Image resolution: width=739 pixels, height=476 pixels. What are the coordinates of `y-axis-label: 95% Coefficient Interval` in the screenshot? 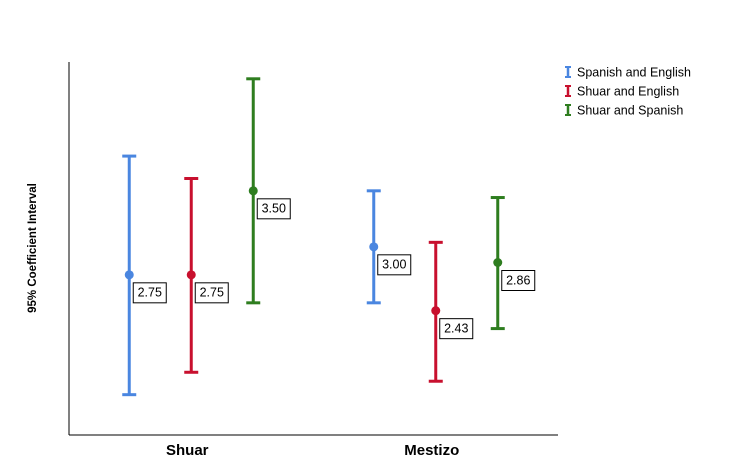 It's located at (33, 248).